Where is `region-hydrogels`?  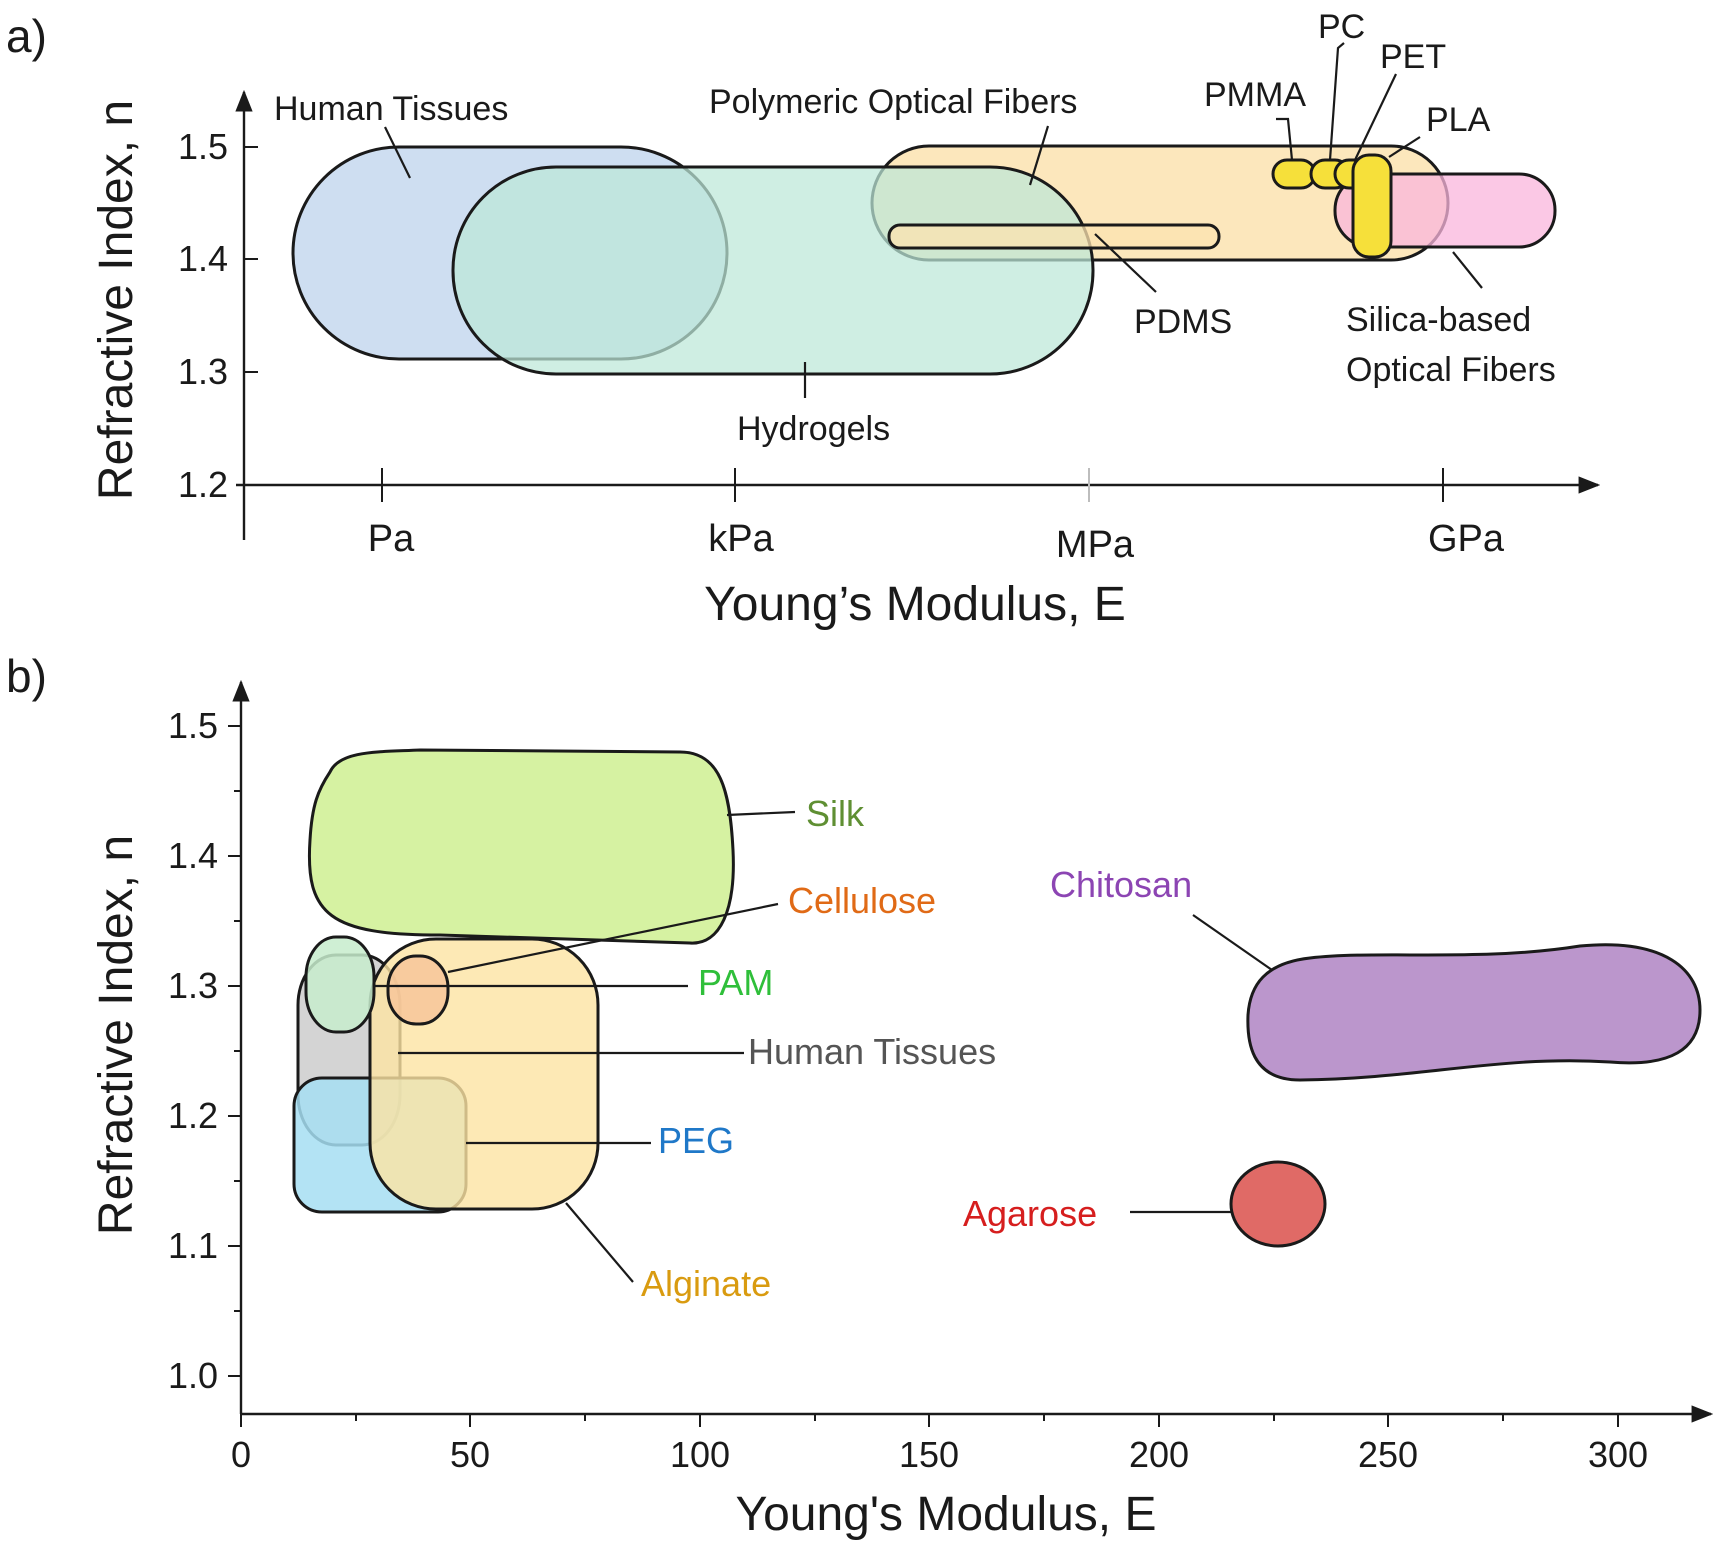
region-hydrogels is located at coordinates (773, 270).